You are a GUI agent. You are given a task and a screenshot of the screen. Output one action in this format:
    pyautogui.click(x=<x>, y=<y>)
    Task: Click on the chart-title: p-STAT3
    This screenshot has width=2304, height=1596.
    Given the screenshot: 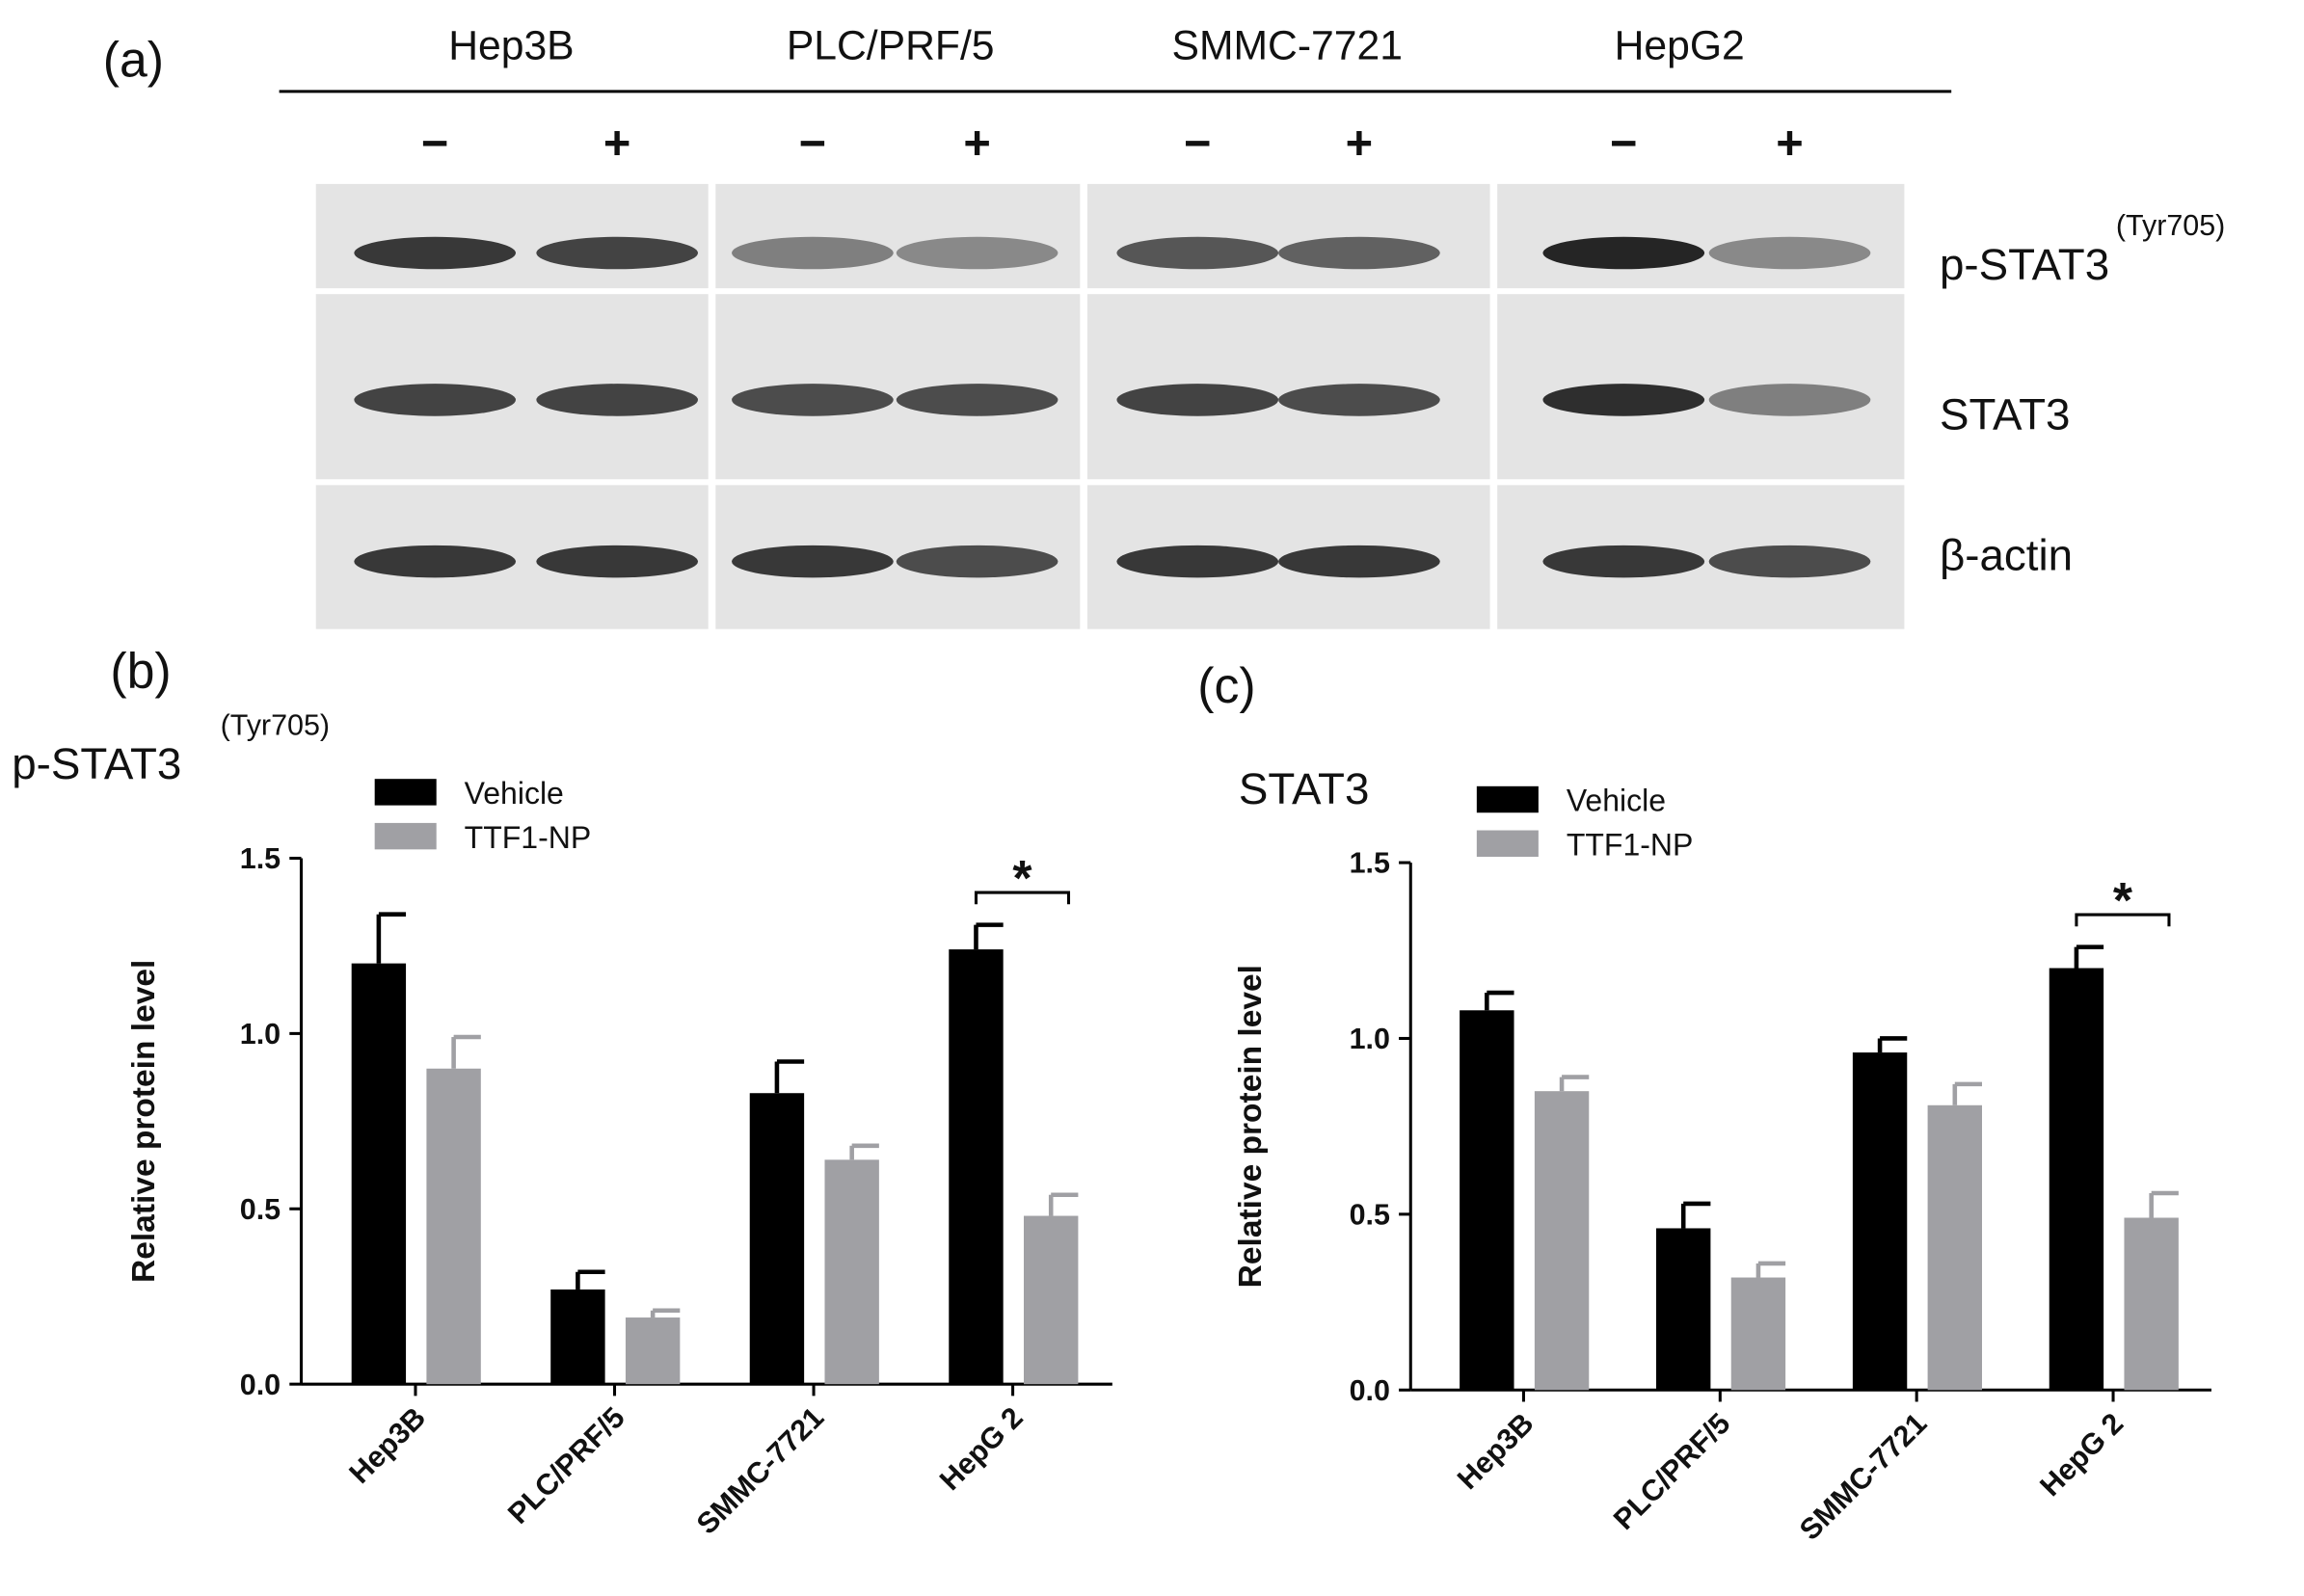 What is the action you would take?
    pyautogui.click(x=96, y=763)
    